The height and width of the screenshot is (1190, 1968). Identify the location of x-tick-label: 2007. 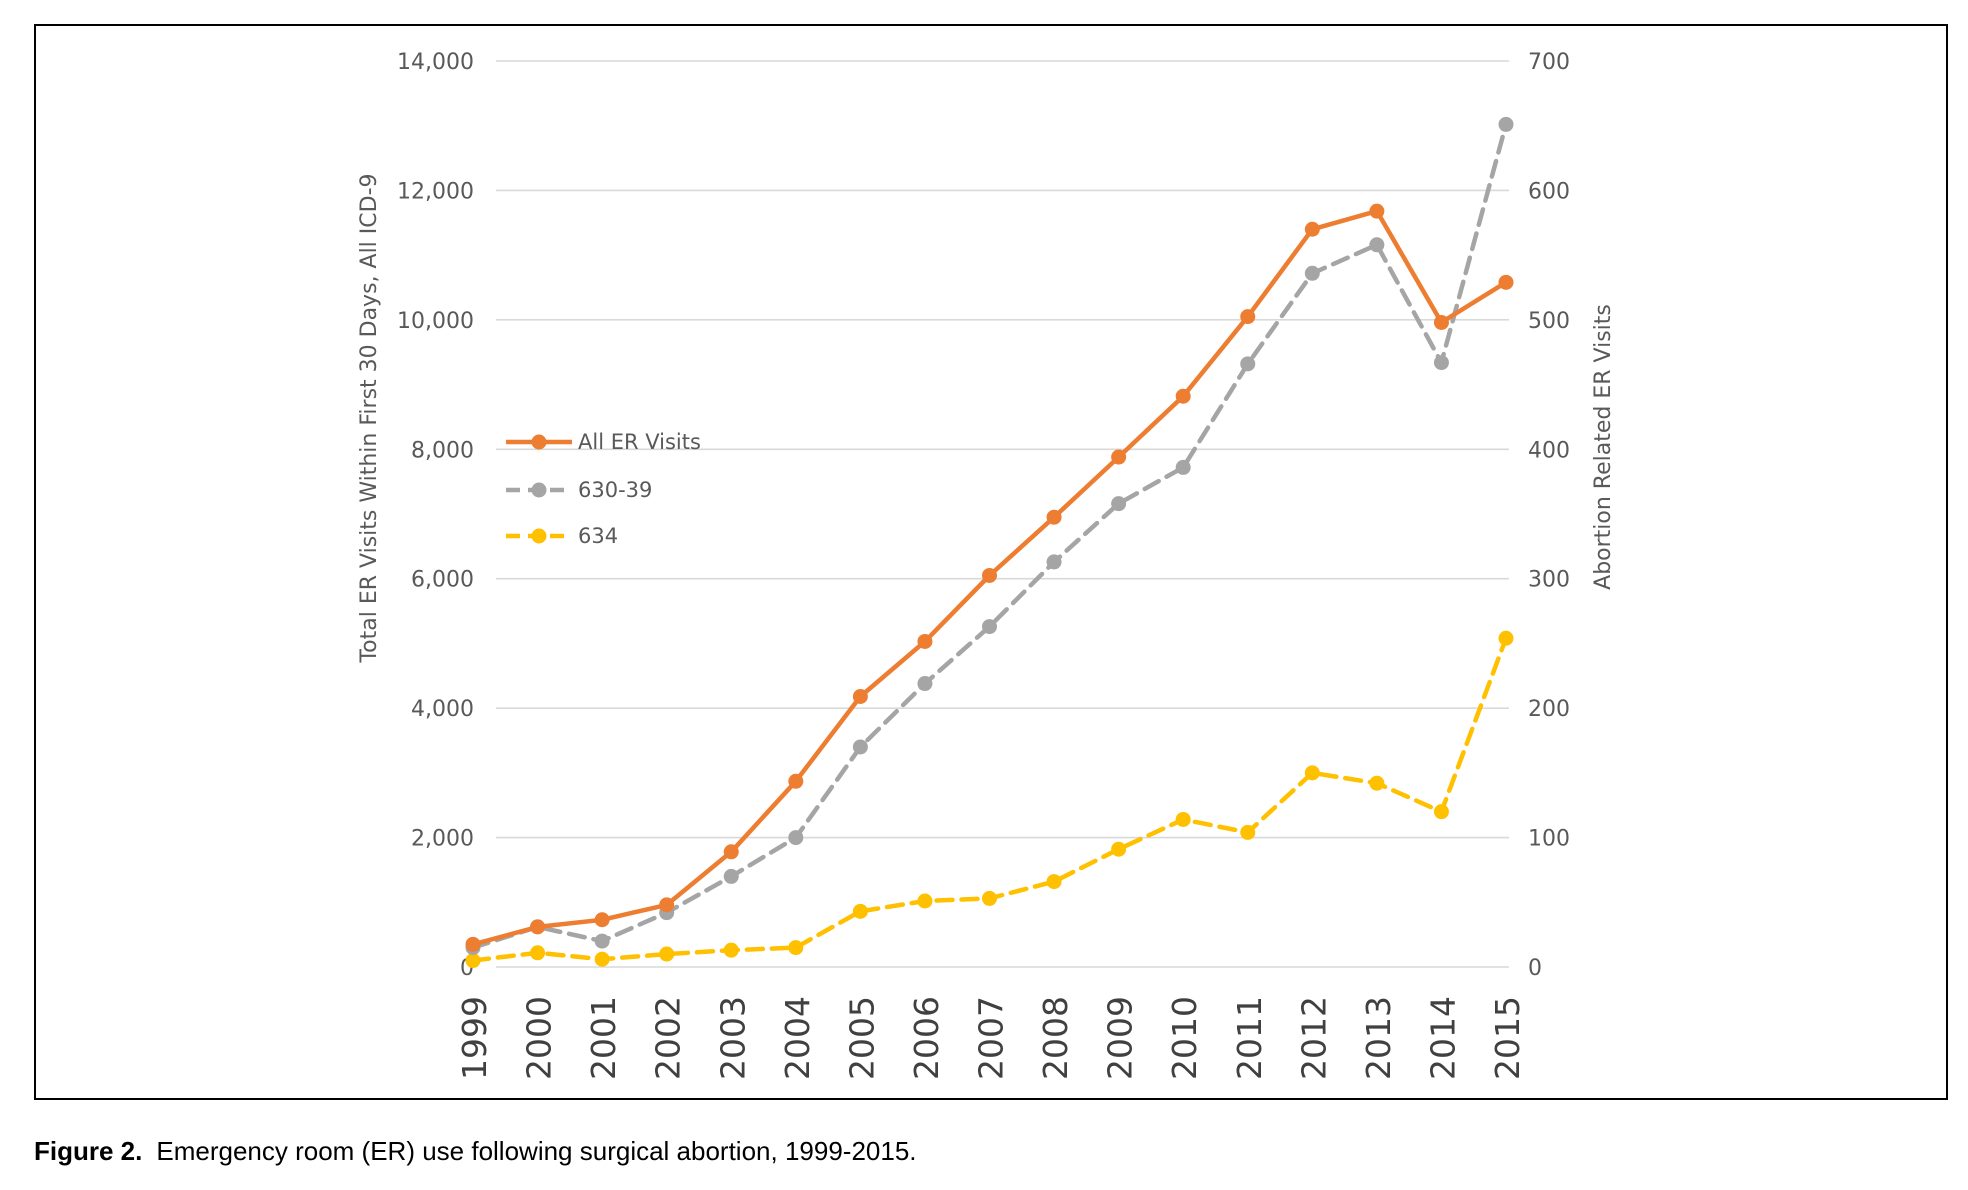
(991, 1038).